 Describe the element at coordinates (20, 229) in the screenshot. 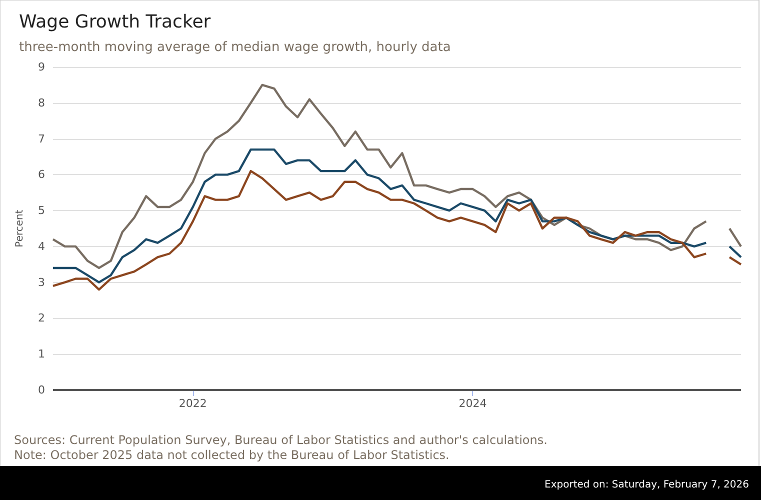

I see `y-axis-title: Percent` at that location.